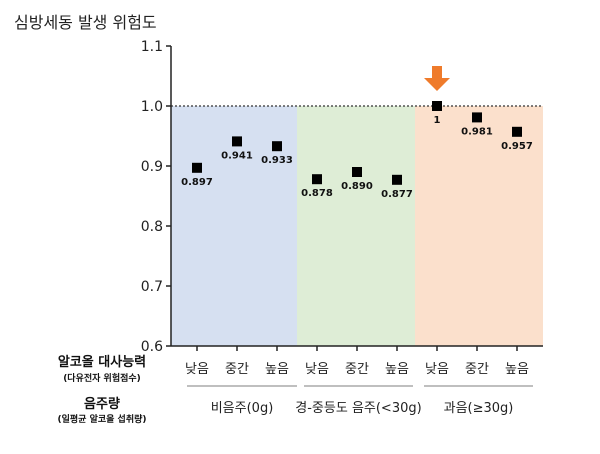 This screenshot has width=600, height=454. What do you see at coordinates (85, 22) in the screenshot?
I see `y-axis-title: 심방세동 발생 위험도` at bounding box center [85, 22].